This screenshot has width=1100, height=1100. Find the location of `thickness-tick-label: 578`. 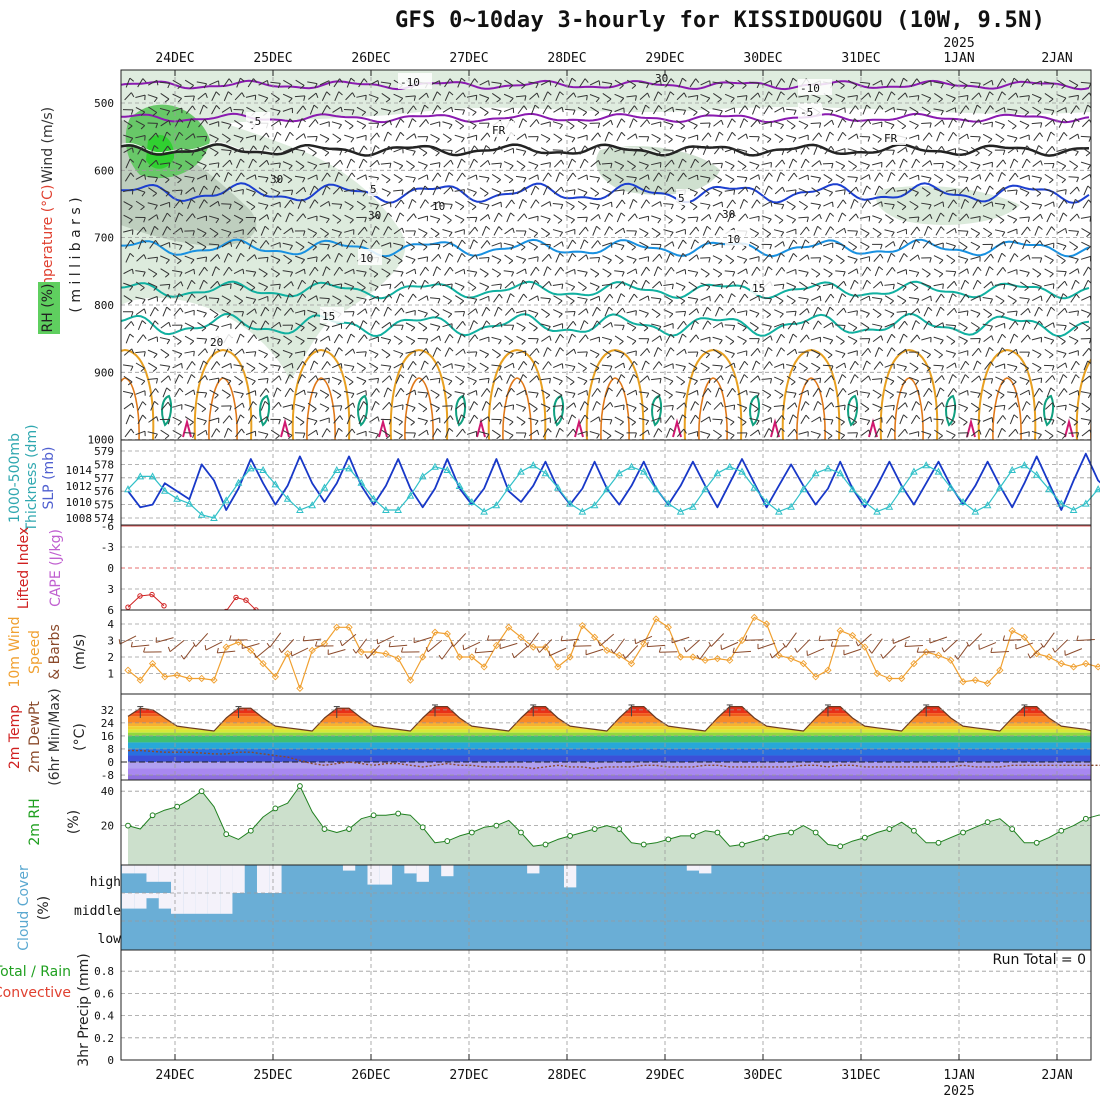

thickness-tick-label: 578 is located at coordinates (104, 464).